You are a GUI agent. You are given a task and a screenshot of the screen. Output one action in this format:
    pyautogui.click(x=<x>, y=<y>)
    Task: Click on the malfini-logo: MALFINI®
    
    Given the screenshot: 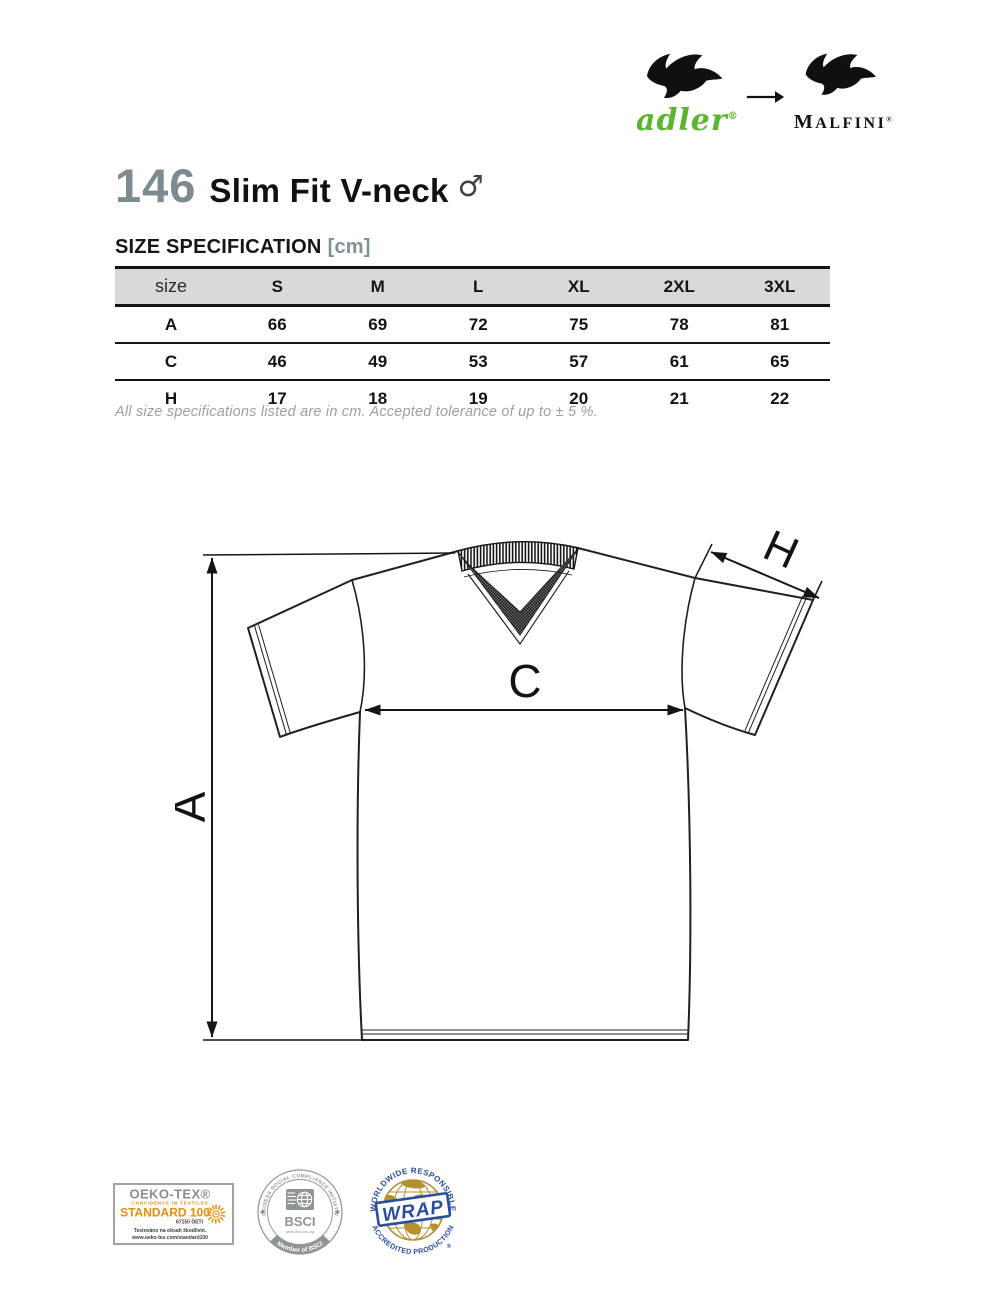 What is the action you would take?
    pyautogui.click(x=843, y=91)
    